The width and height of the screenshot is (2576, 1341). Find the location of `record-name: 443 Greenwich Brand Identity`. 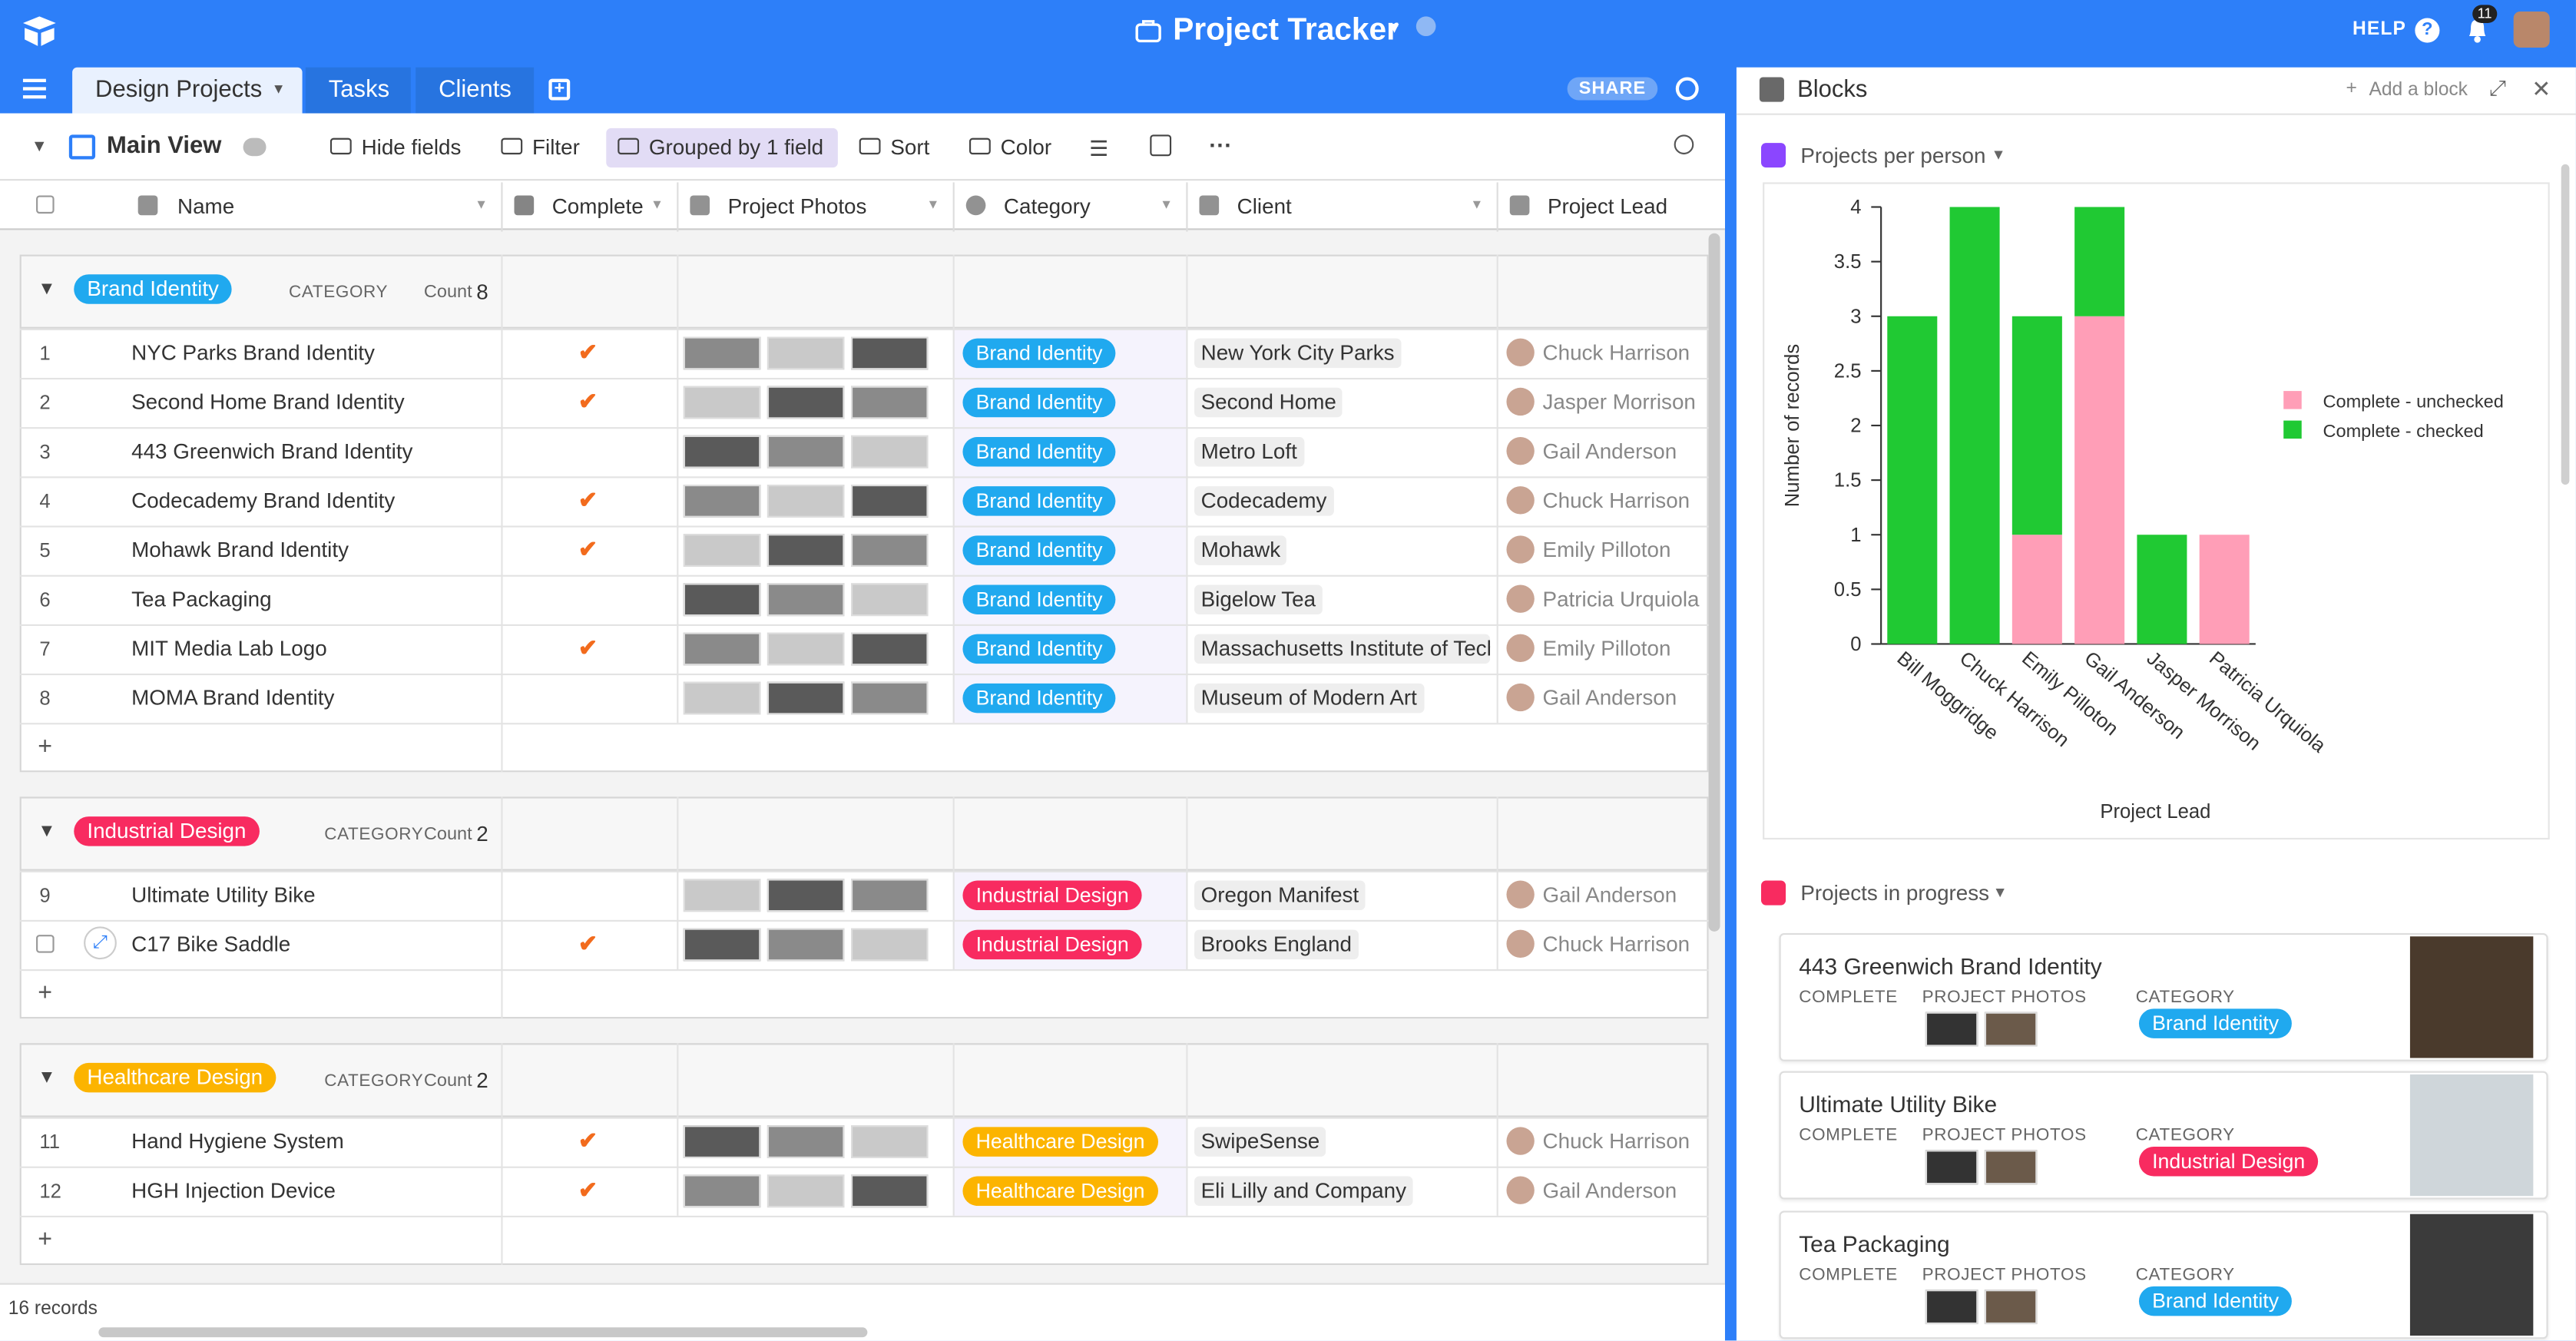

record-name: 443 Greenwich Brand Identity is located at coordinates (272, 451).